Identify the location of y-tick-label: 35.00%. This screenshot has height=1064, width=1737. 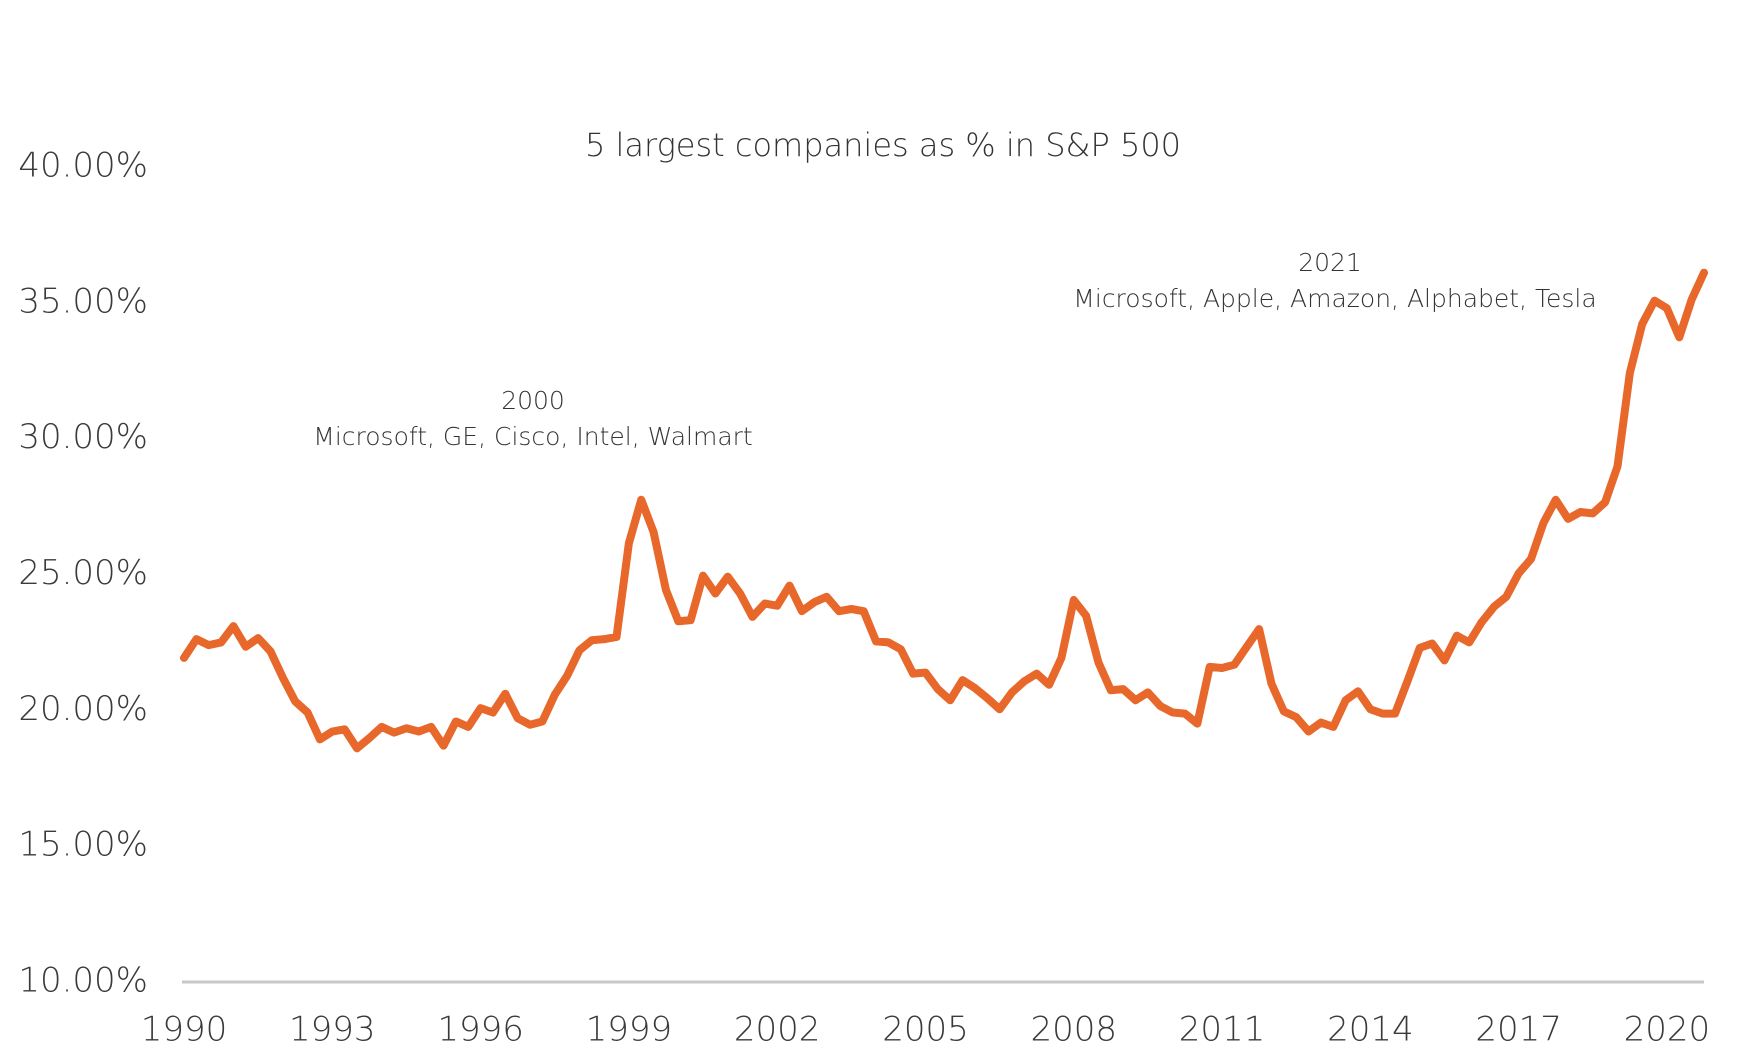
(83, 301).